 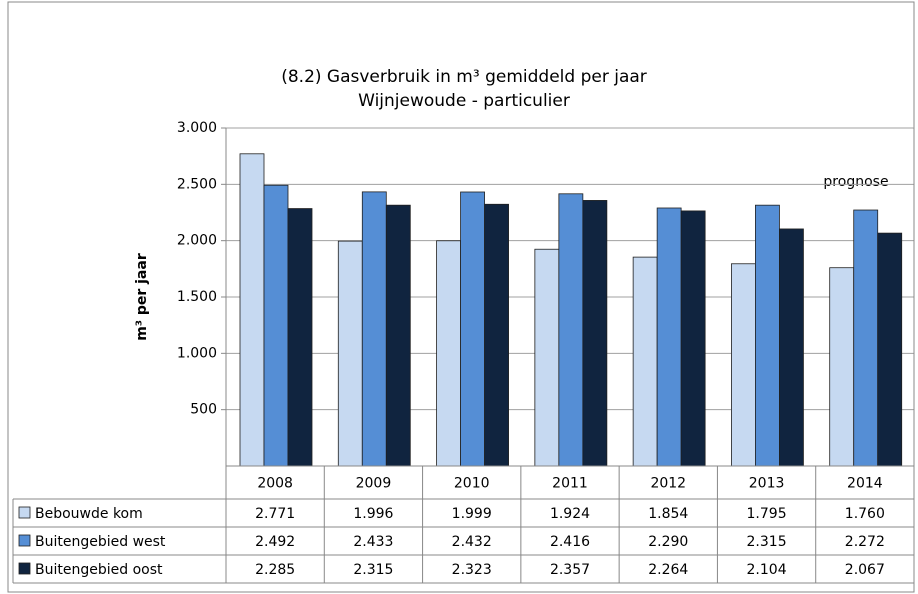 What do you see at coordinates (275, 542) in the screenshot?
I see `table-value: 2.492` at bounding box center [275, 542].